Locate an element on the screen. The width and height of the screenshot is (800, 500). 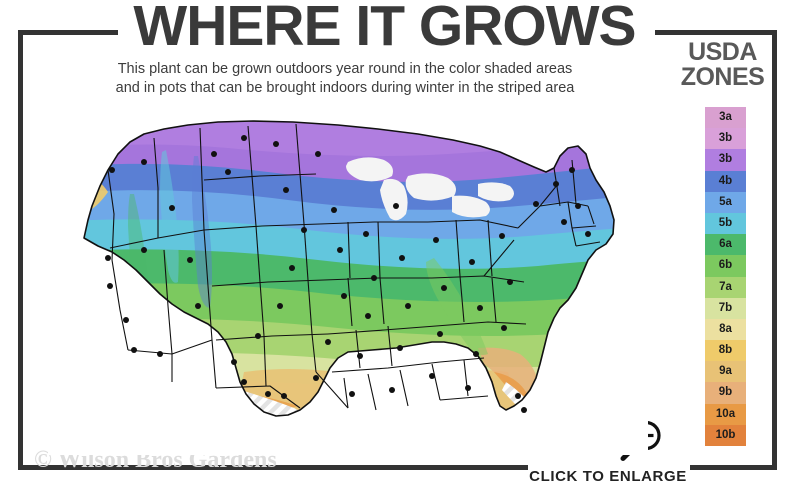
click-to-enlarge-label: CLICK TO ENLARGE is located at coordinates (608, 476).